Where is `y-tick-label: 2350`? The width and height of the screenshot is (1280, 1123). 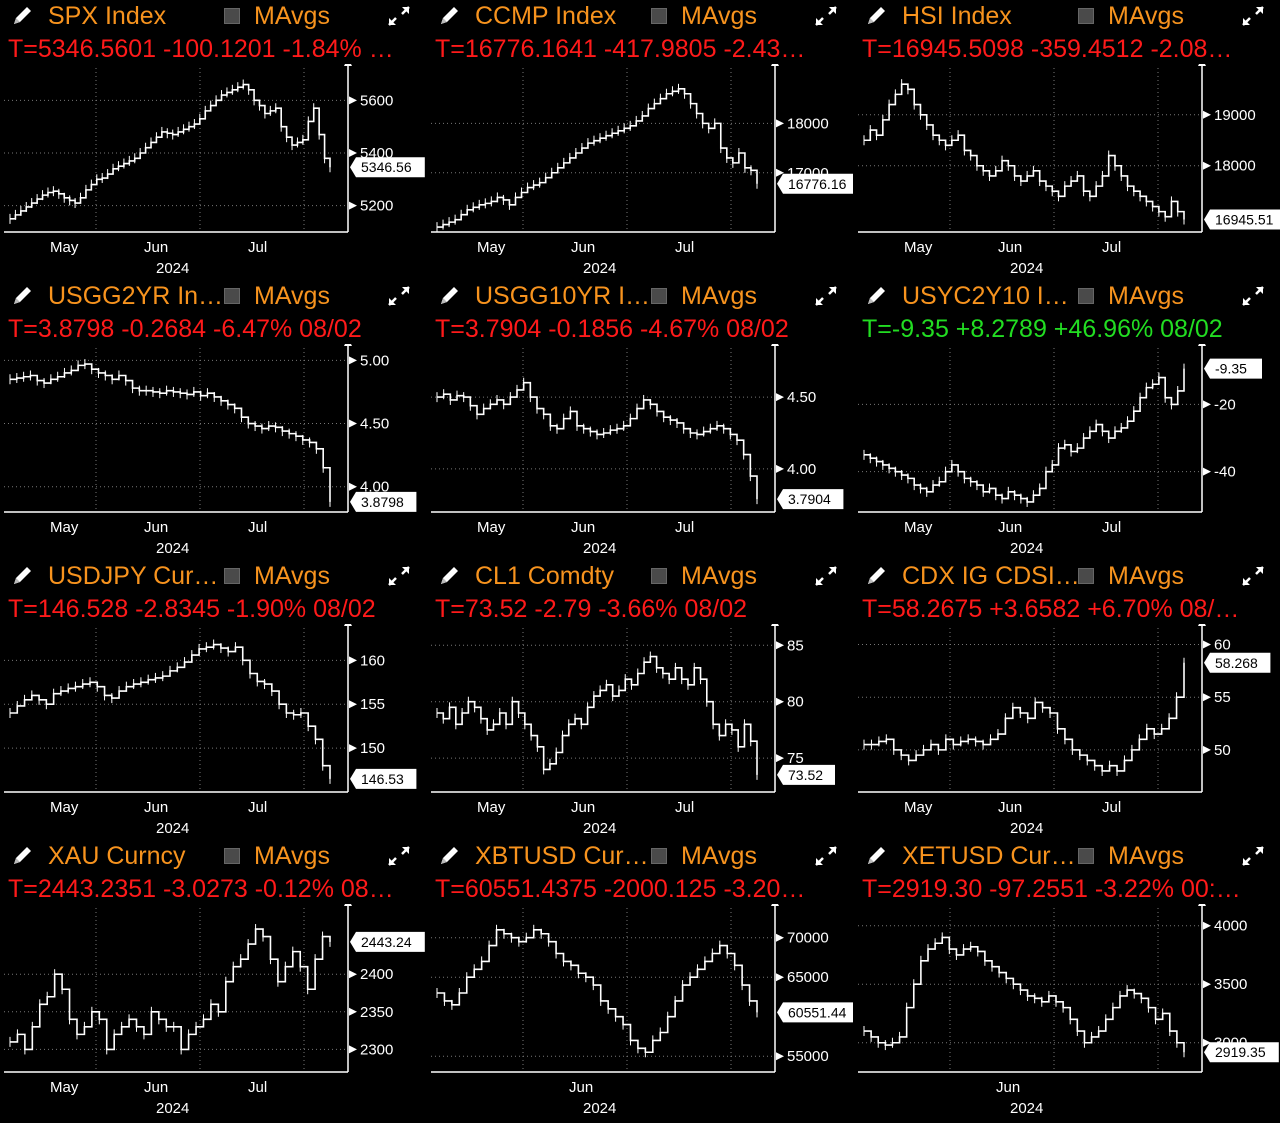
y-tick-label: 2350 is located at coordinates (376, 1012).